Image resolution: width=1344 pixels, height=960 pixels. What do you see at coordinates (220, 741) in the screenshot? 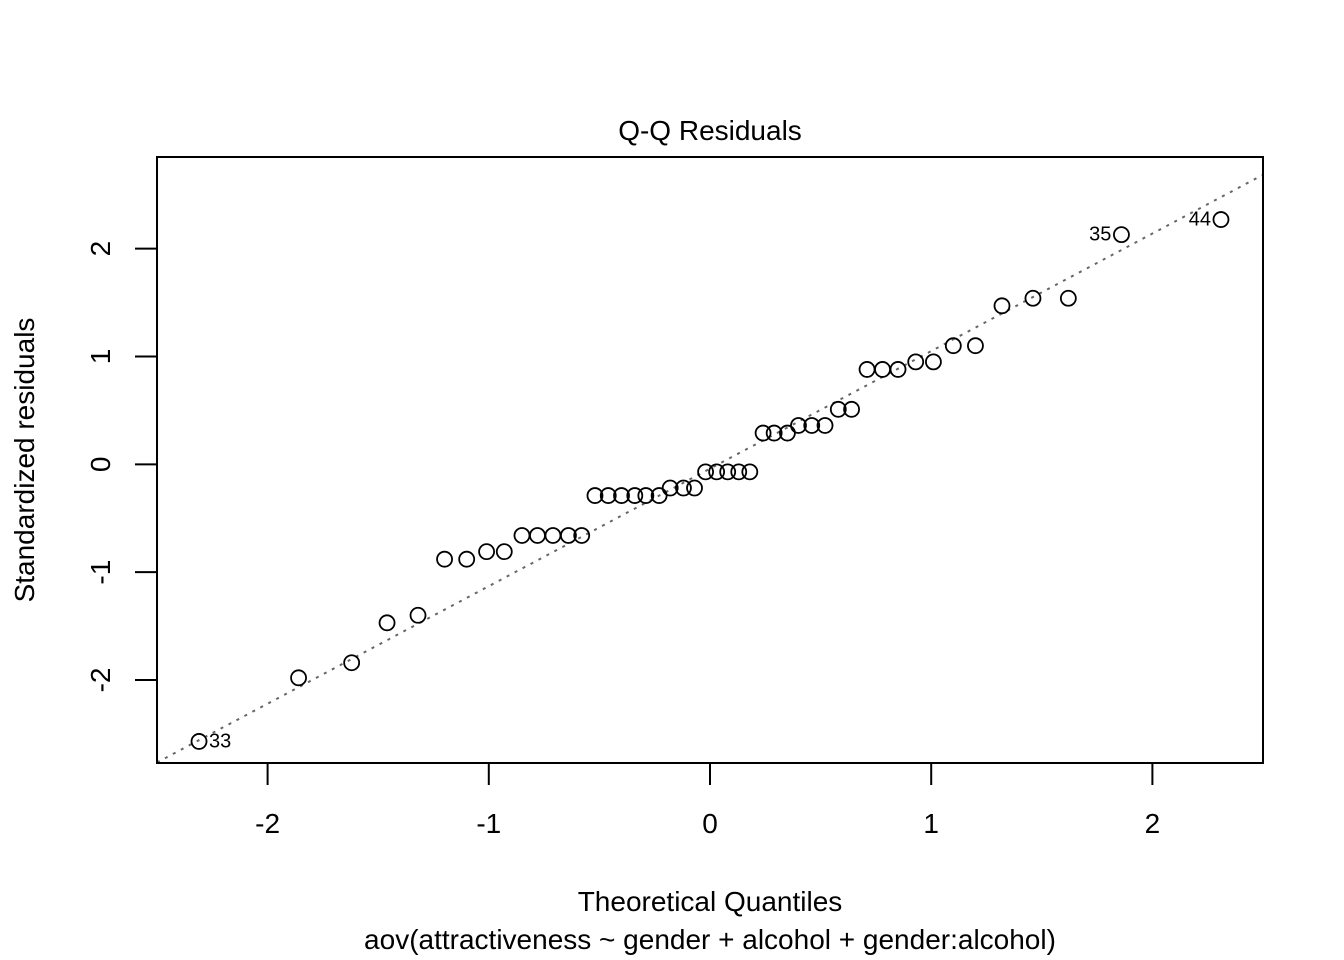
I see `point-label: 33` at bounding box center [220, 741].